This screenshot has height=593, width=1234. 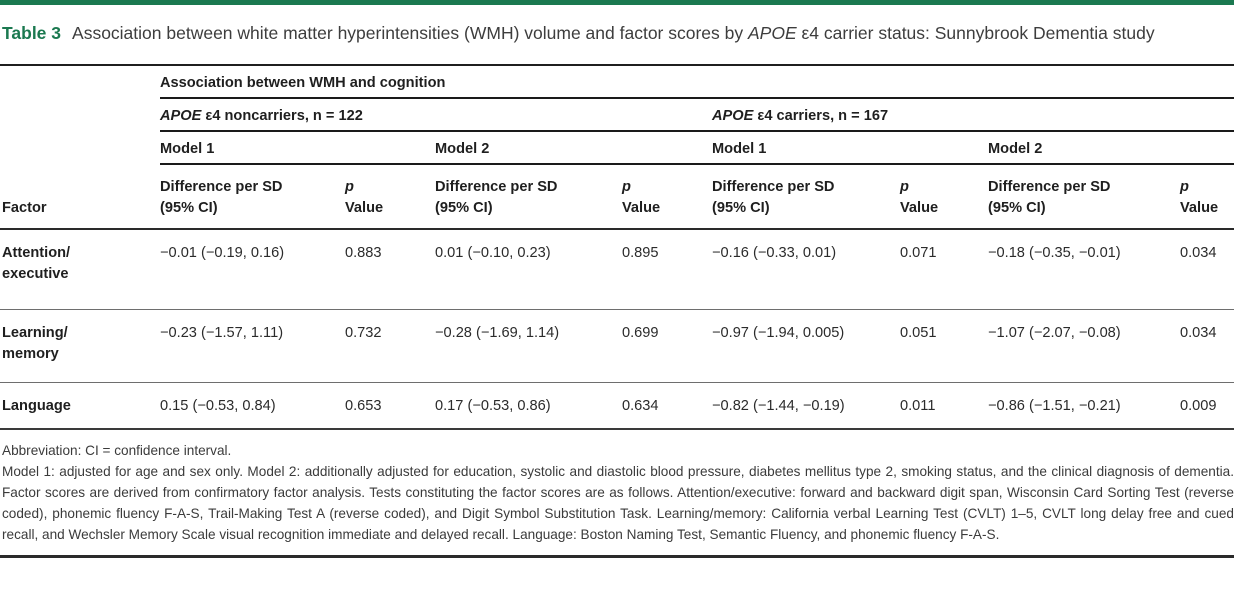 I want to click on value-cell: −0.01 (−0.19, 0.16), so click(x=252, y=269).